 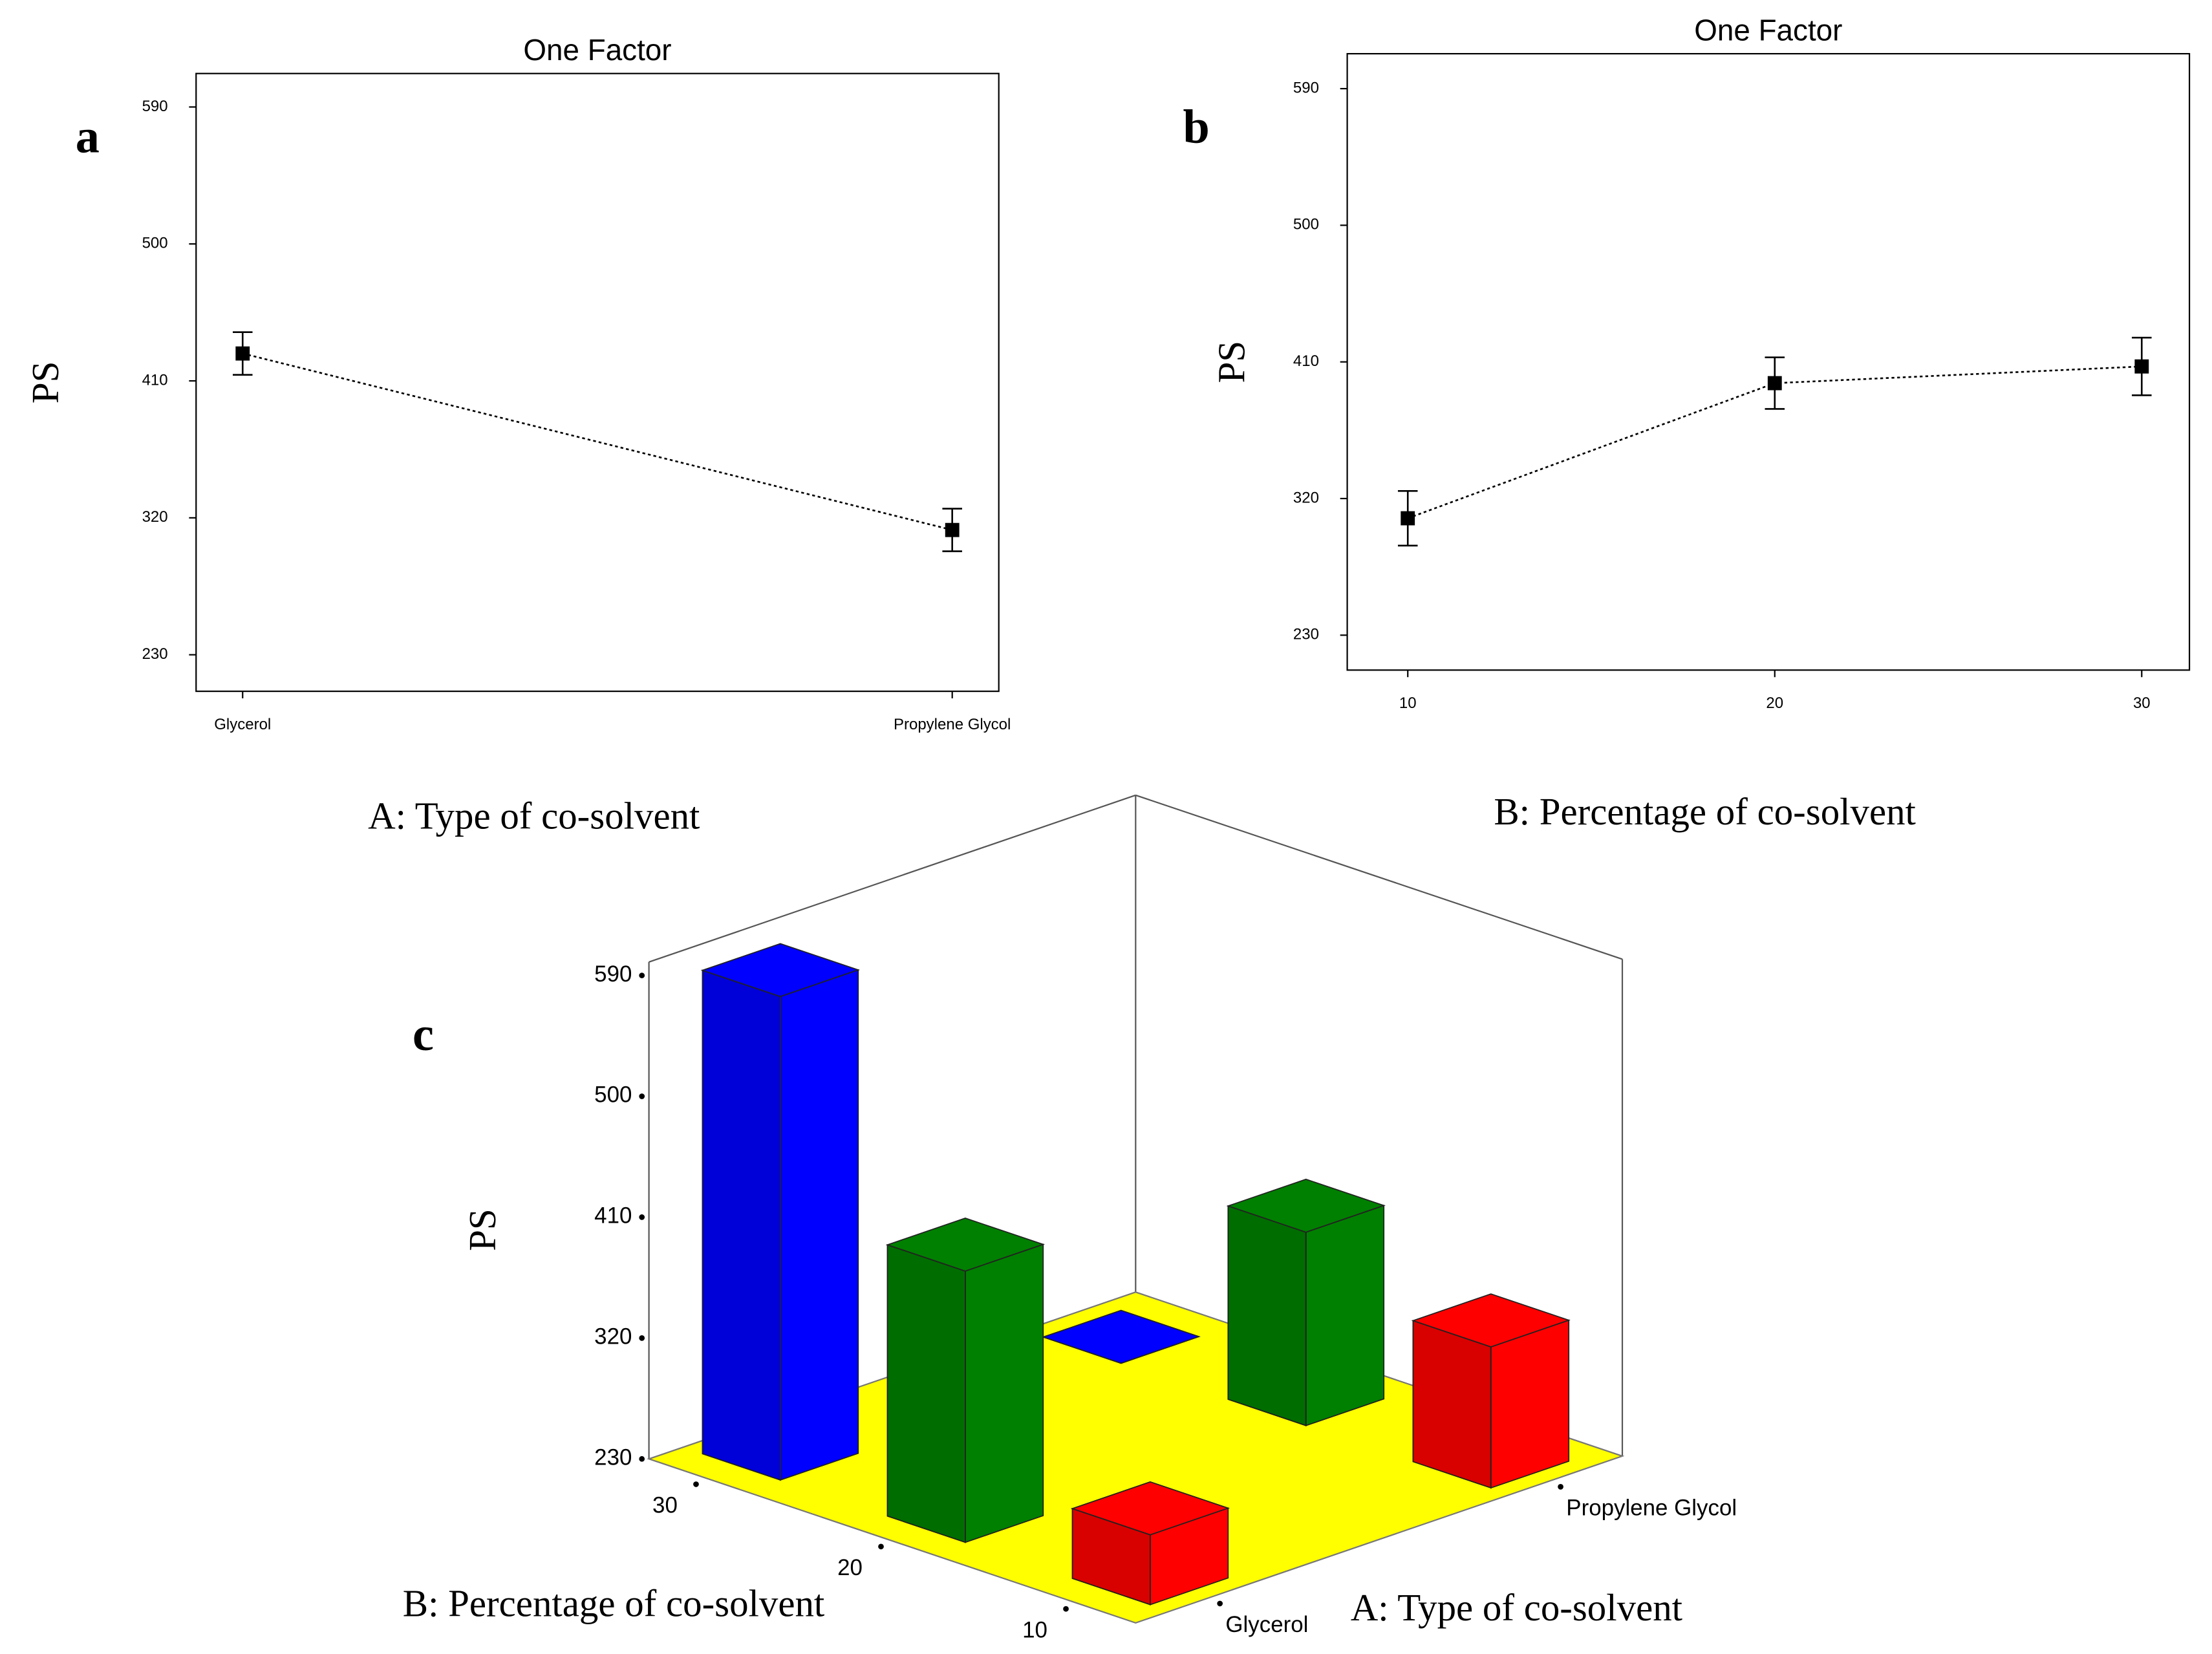 I want to click on x-axis-label: B: Percentage of co-solvent, so click(x=1705, y=811).